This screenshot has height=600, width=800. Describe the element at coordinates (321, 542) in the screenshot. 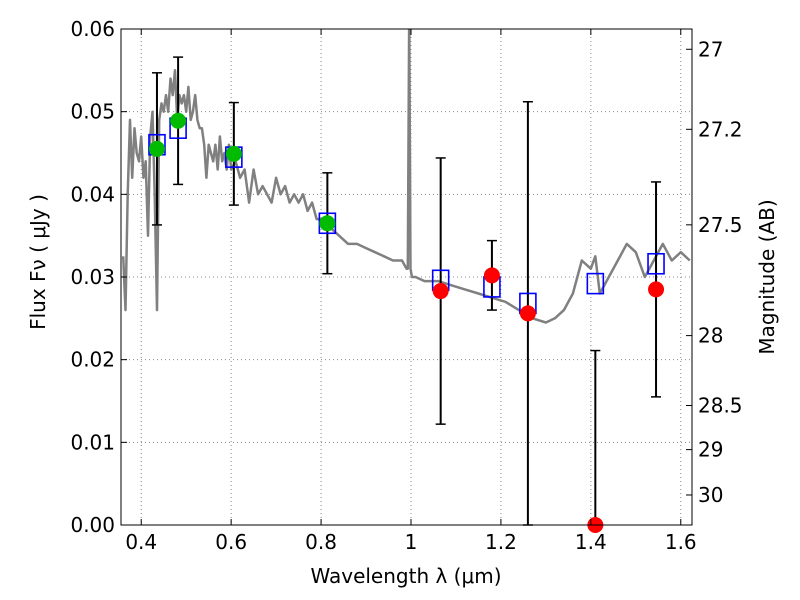

I see `x-tick-label: 0.8` at that location.